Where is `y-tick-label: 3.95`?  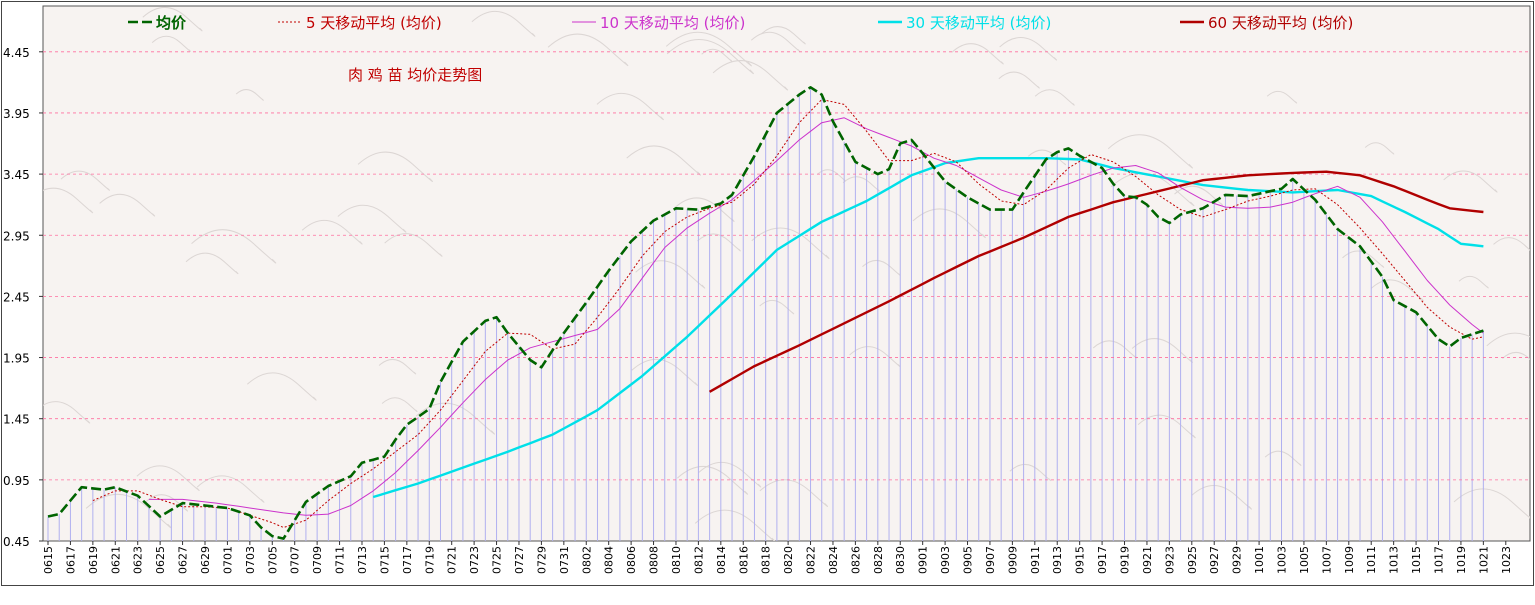 y-tick-label: 3.95 is located at coordinates (16, 114).